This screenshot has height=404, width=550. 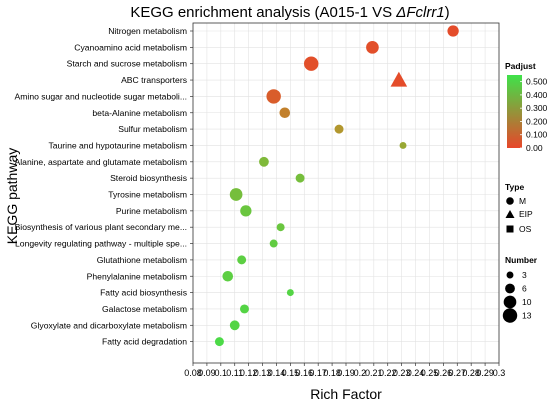 I want to click on pathway-label: Sulfur metabolism, so click(x=152, y=129).